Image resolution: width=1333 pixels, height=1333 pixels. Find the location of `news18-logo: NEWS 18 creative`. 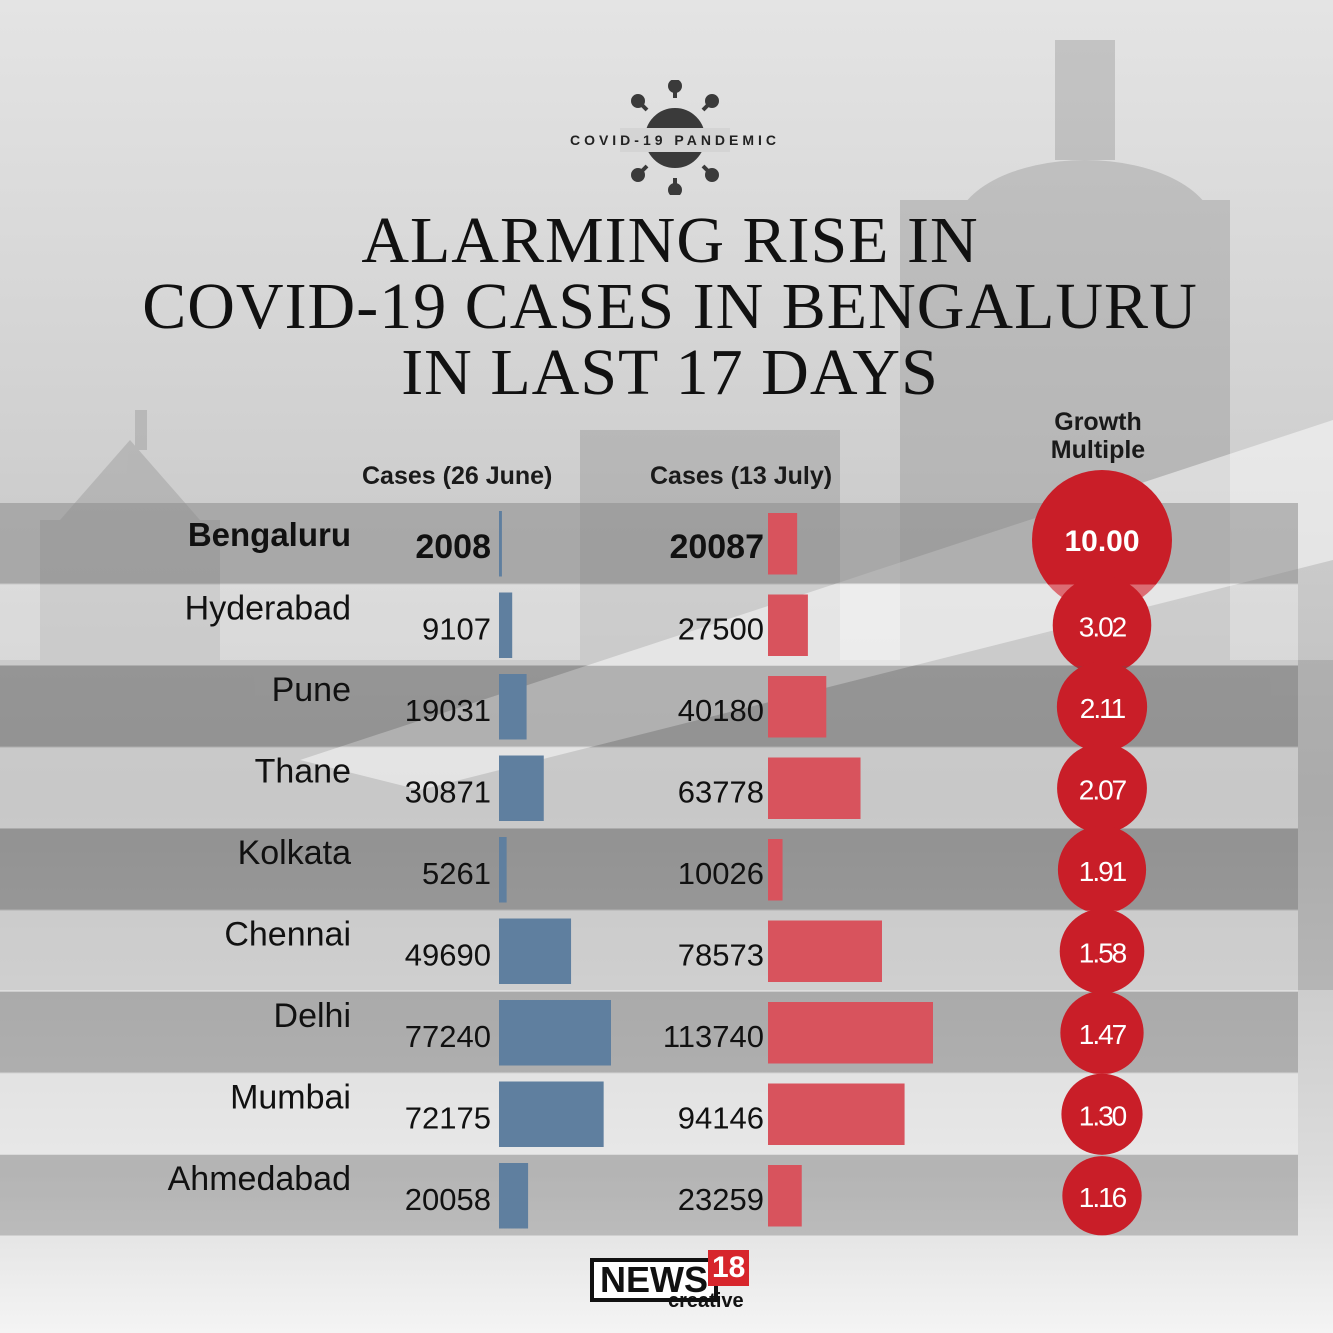

news18-logo: NEWS 18 creative is located at coordinates (680, 1285).